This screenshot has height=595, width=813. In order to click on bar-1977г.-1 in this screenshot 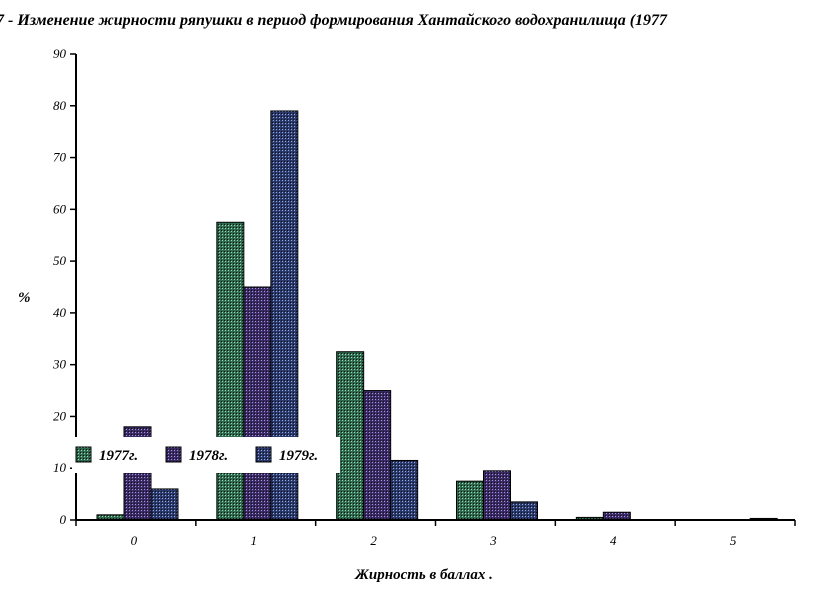, I will do `click(230, 371)`.